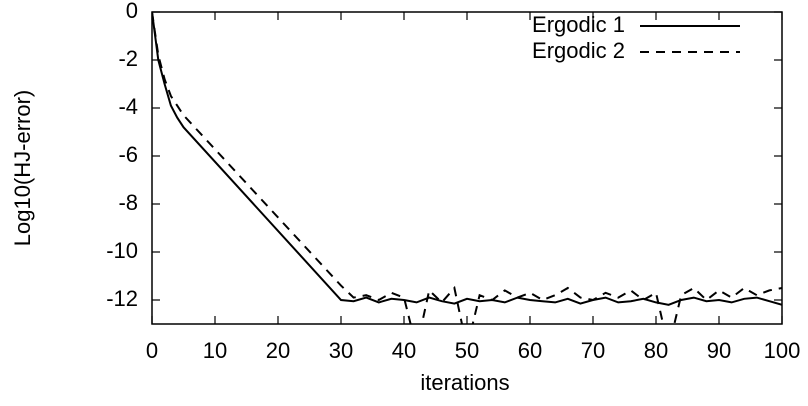  I want to click on legend-label: Ergodic 2, so click(578, 50).